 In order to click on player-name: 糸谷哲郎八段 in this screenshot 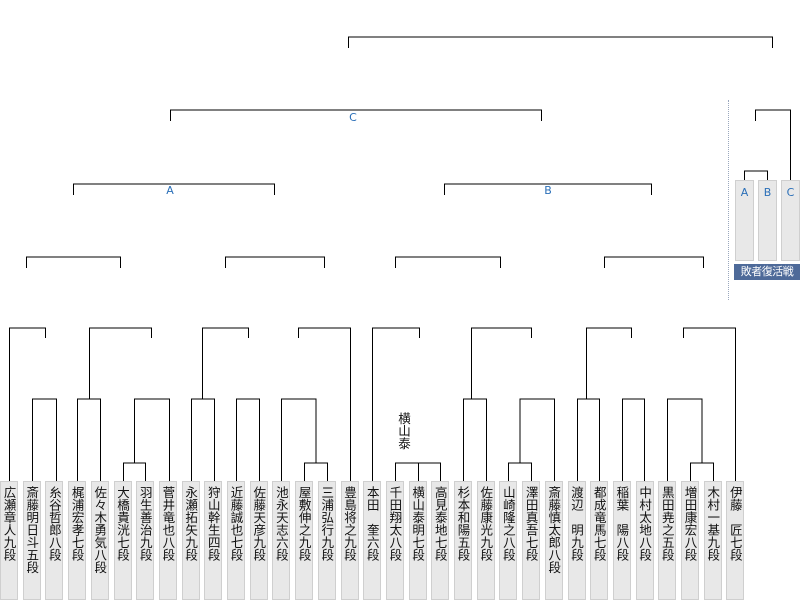, I will do `click(54, 540)`.